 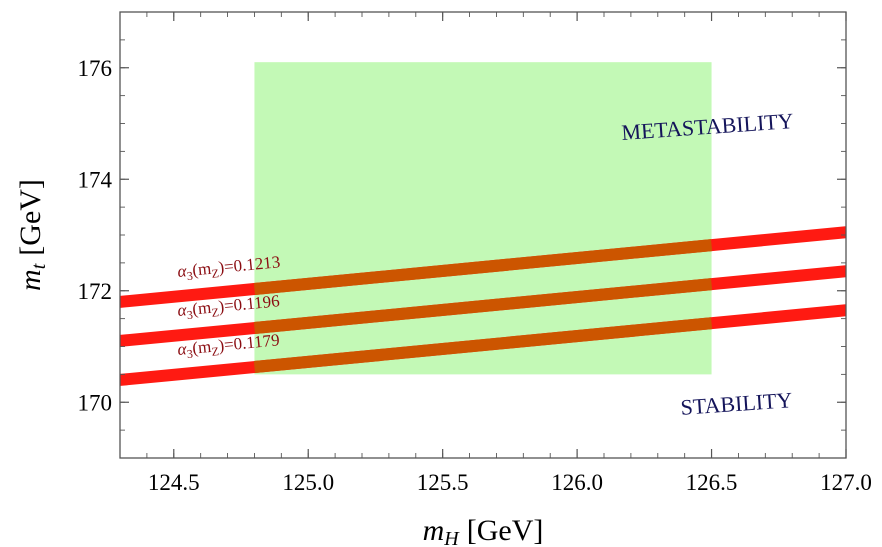 I want to click on x-axis-title-sub: H, so click(x=451, y=537).